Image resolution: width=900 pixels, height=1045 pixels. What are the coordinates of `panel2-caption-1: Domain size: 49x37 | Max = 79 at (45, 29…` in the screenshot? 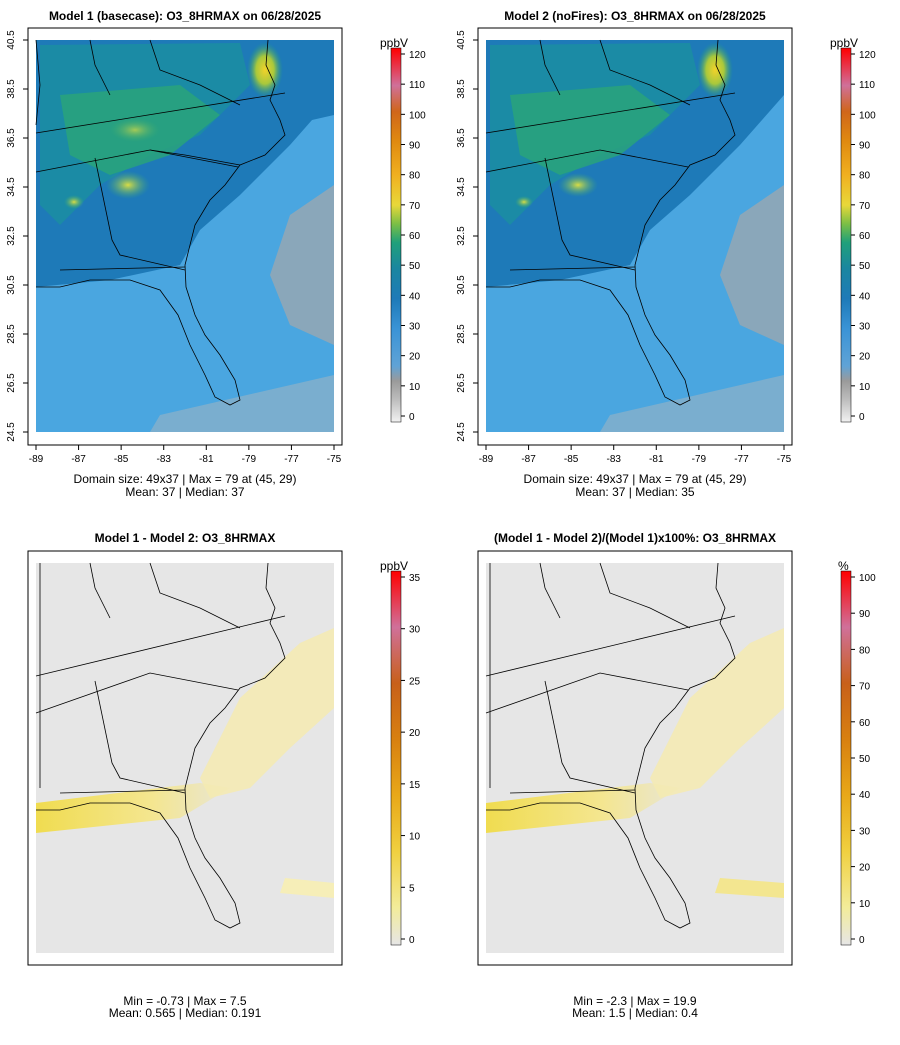 It's located at (635, 479).